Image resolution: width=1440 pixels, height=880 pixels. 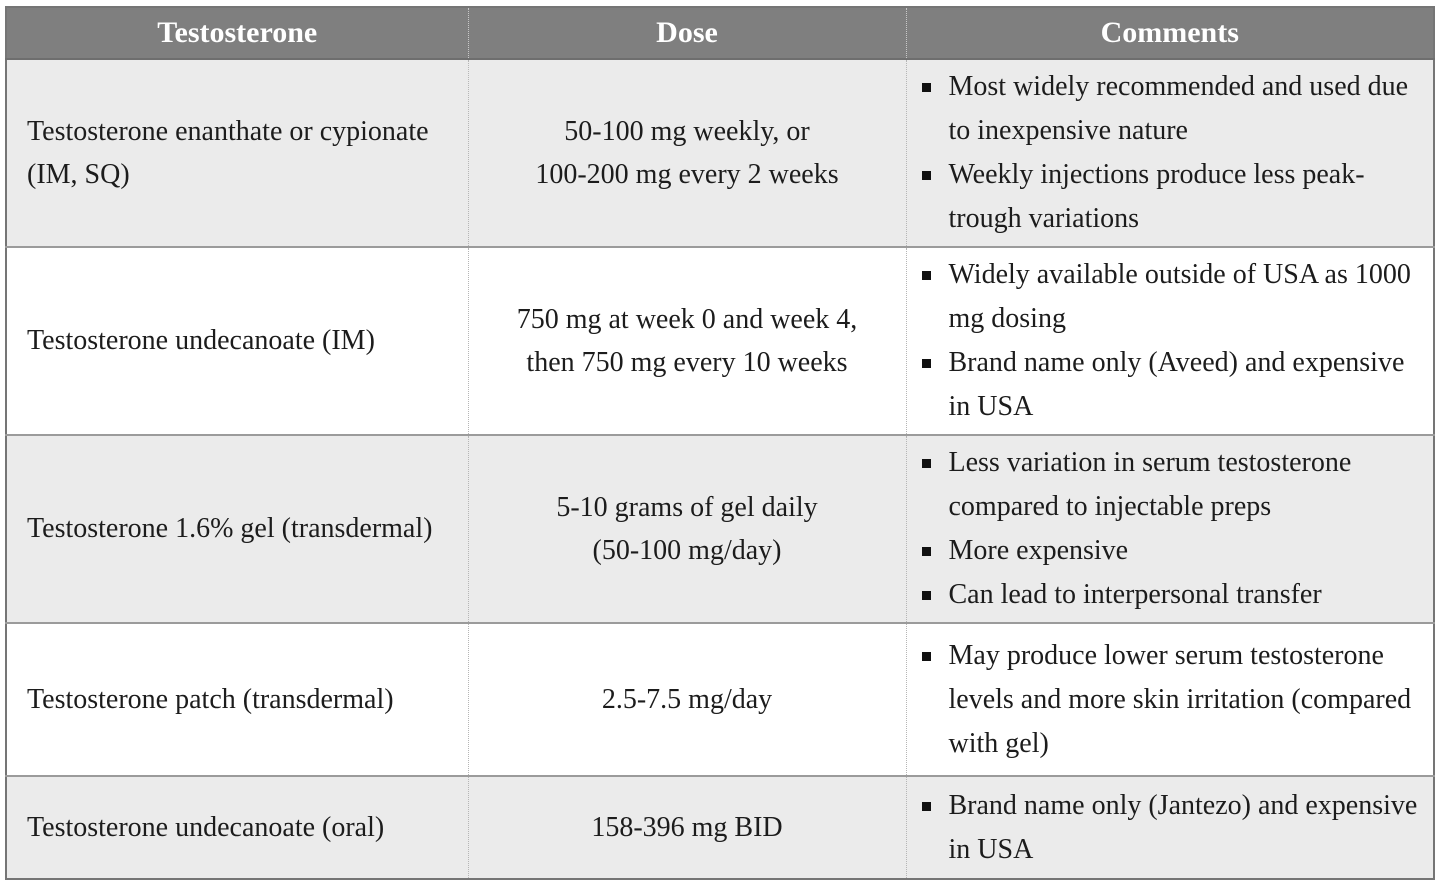 I want to click on dose-line: 100-200 mg every 2 weeks, so click(x=687, y=174).